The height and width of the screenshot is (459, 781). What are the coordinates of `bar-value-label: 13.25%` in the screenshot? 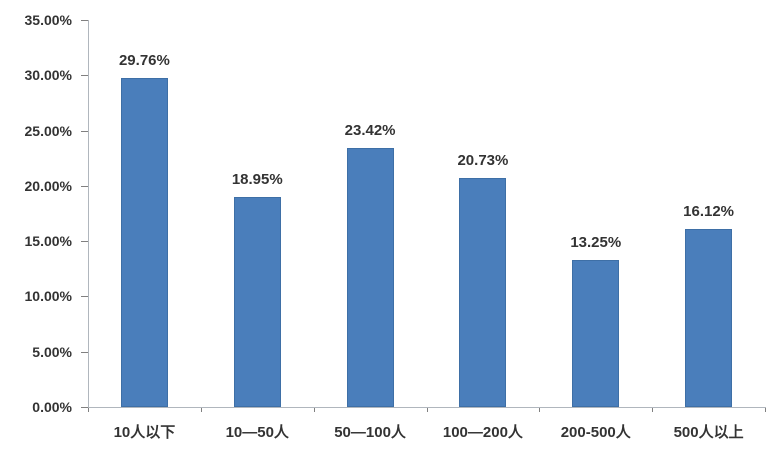 It's located at (596, 243).